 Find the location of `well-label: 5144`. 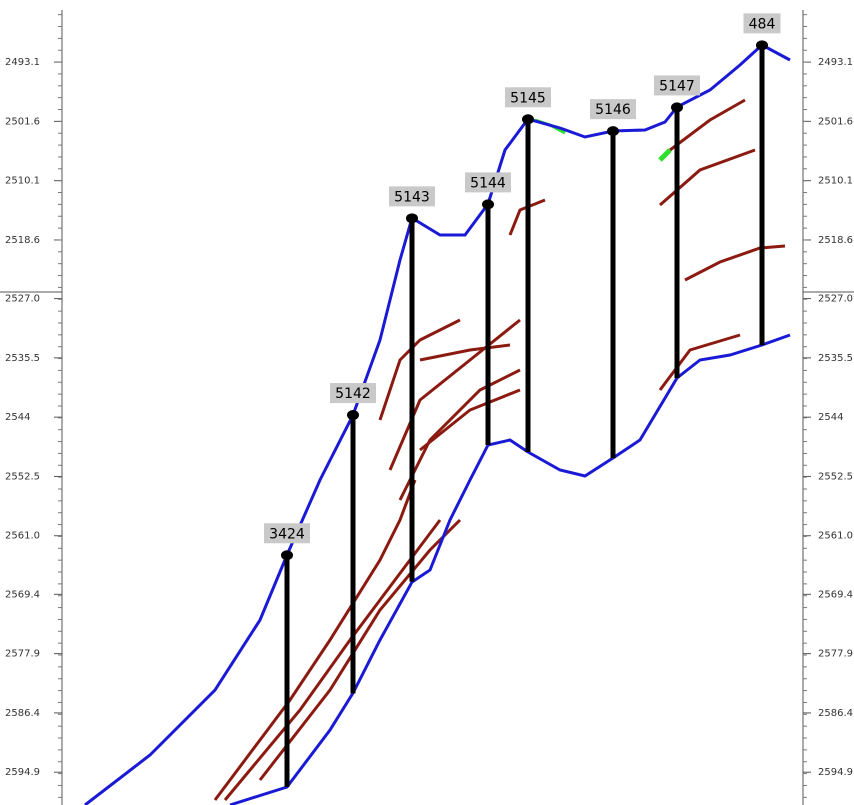

well-label: 5144 is located at coordinates (488, 183).